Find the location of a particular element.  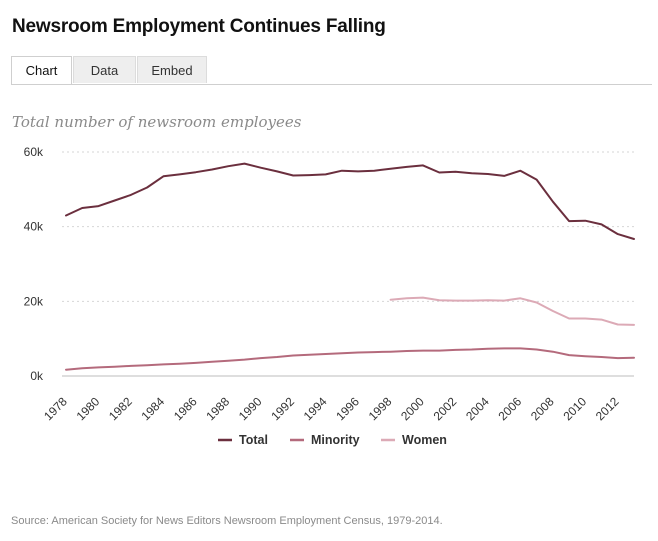

x-tick-label: 2008 is located at coordinates (542, 408).